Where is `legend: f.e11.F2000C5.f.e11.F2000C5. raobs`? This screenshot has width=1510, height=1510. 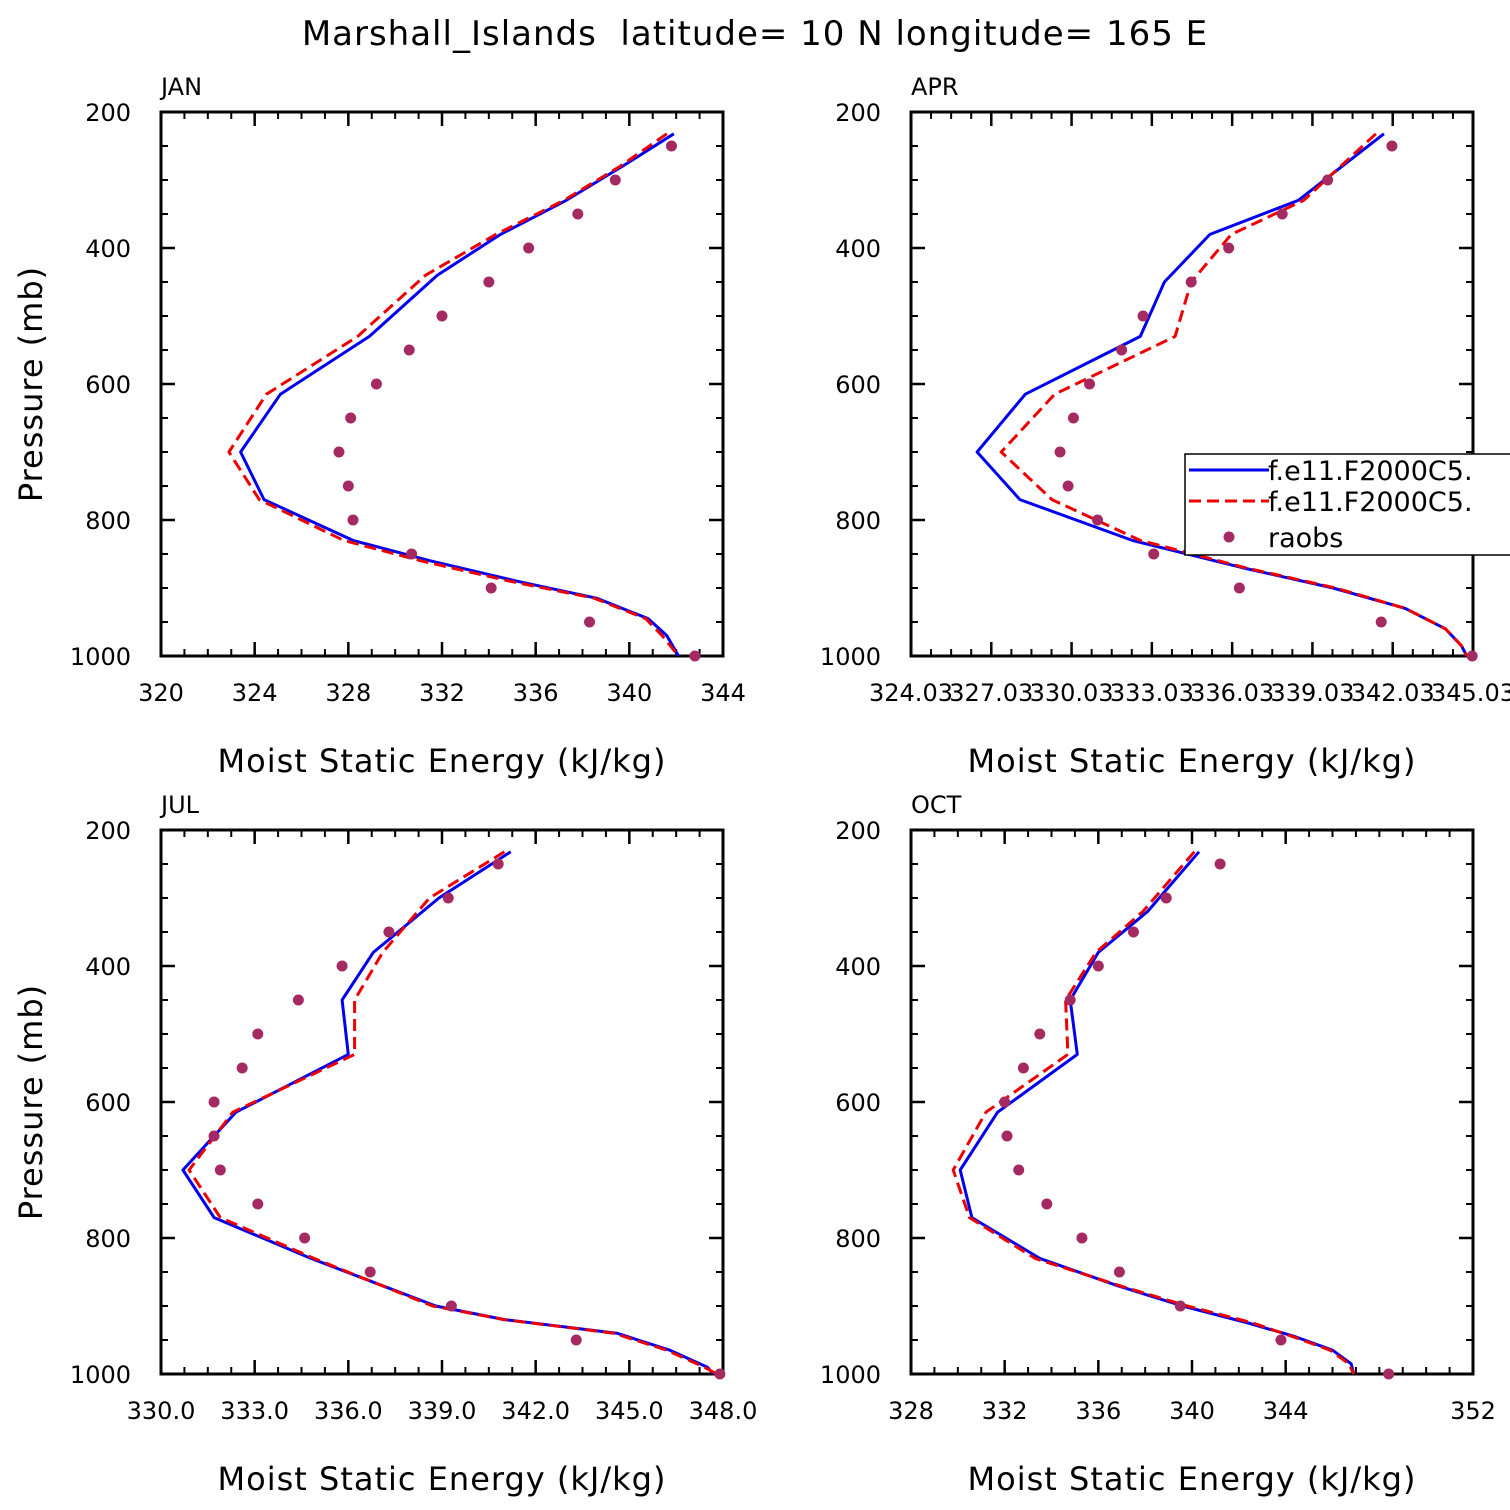 legend: f.e11.F2000C5.f.e11.F2000C5. raobs is located at coordinates (1347, 504).